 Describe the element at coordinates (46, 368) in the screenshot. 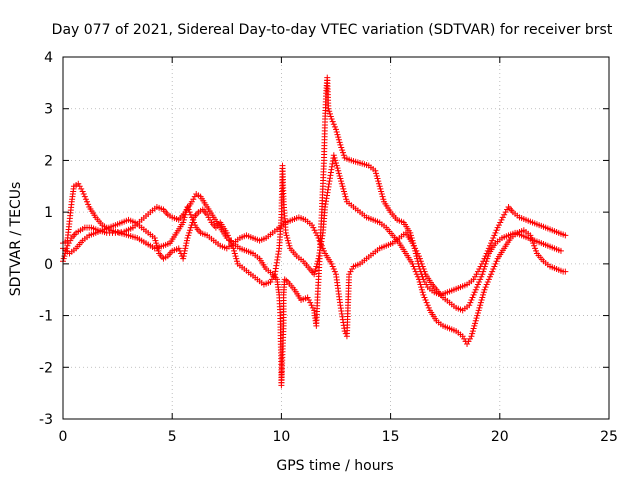

I see `y-tick-label: -2` at that location.